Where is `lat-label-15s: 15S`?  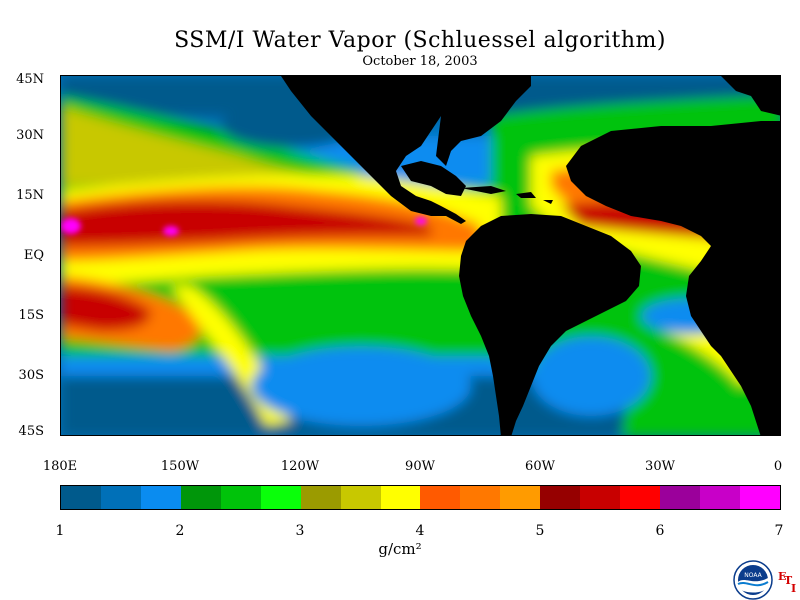
lat-label-15s: 15S is located at coordinates (31, 315).